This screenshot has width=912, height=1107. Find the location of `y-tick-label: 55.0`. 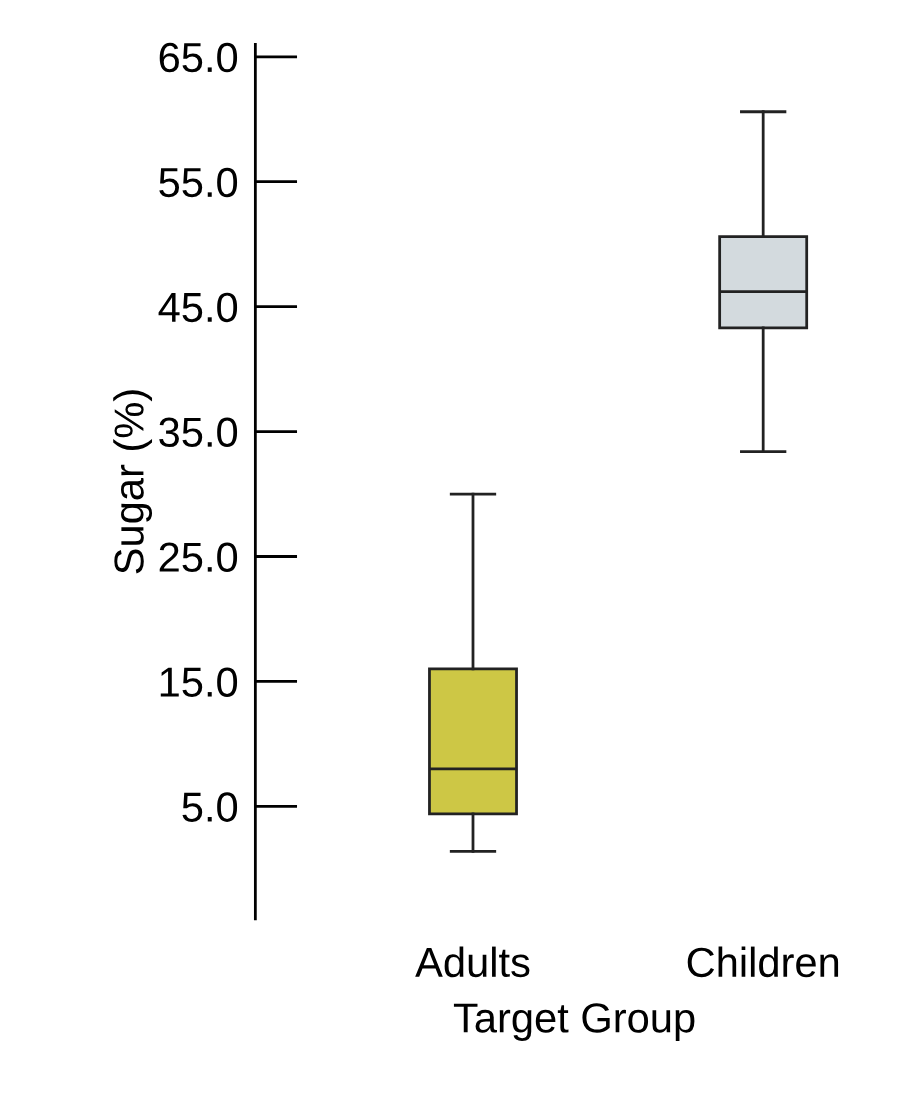

y-tick-label: 55.0 is located at coordinates (198, 182).